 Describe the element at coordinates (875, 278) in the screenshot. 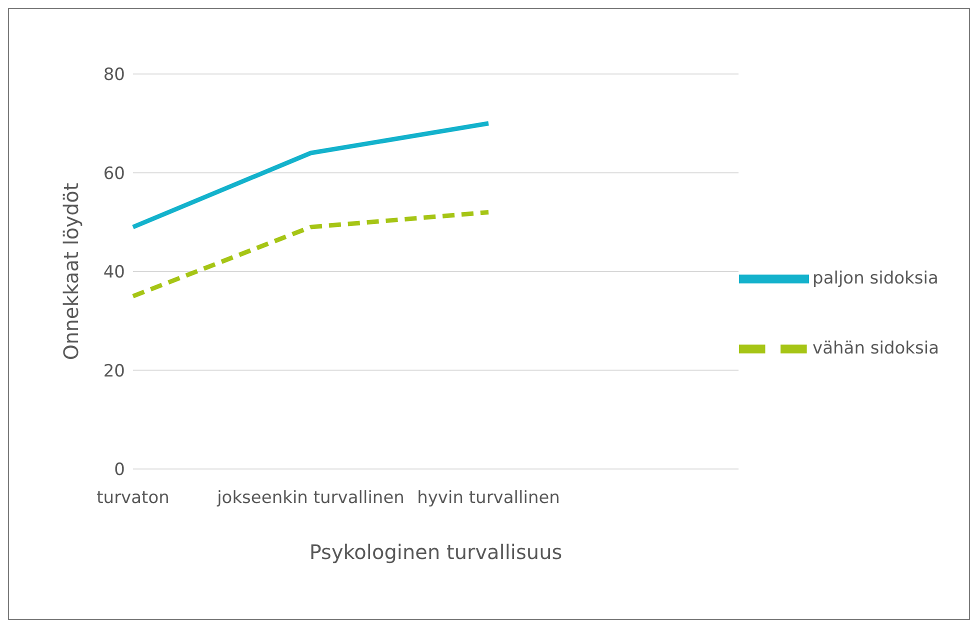

I see `legend-label: paljon sidoksia` at that location.